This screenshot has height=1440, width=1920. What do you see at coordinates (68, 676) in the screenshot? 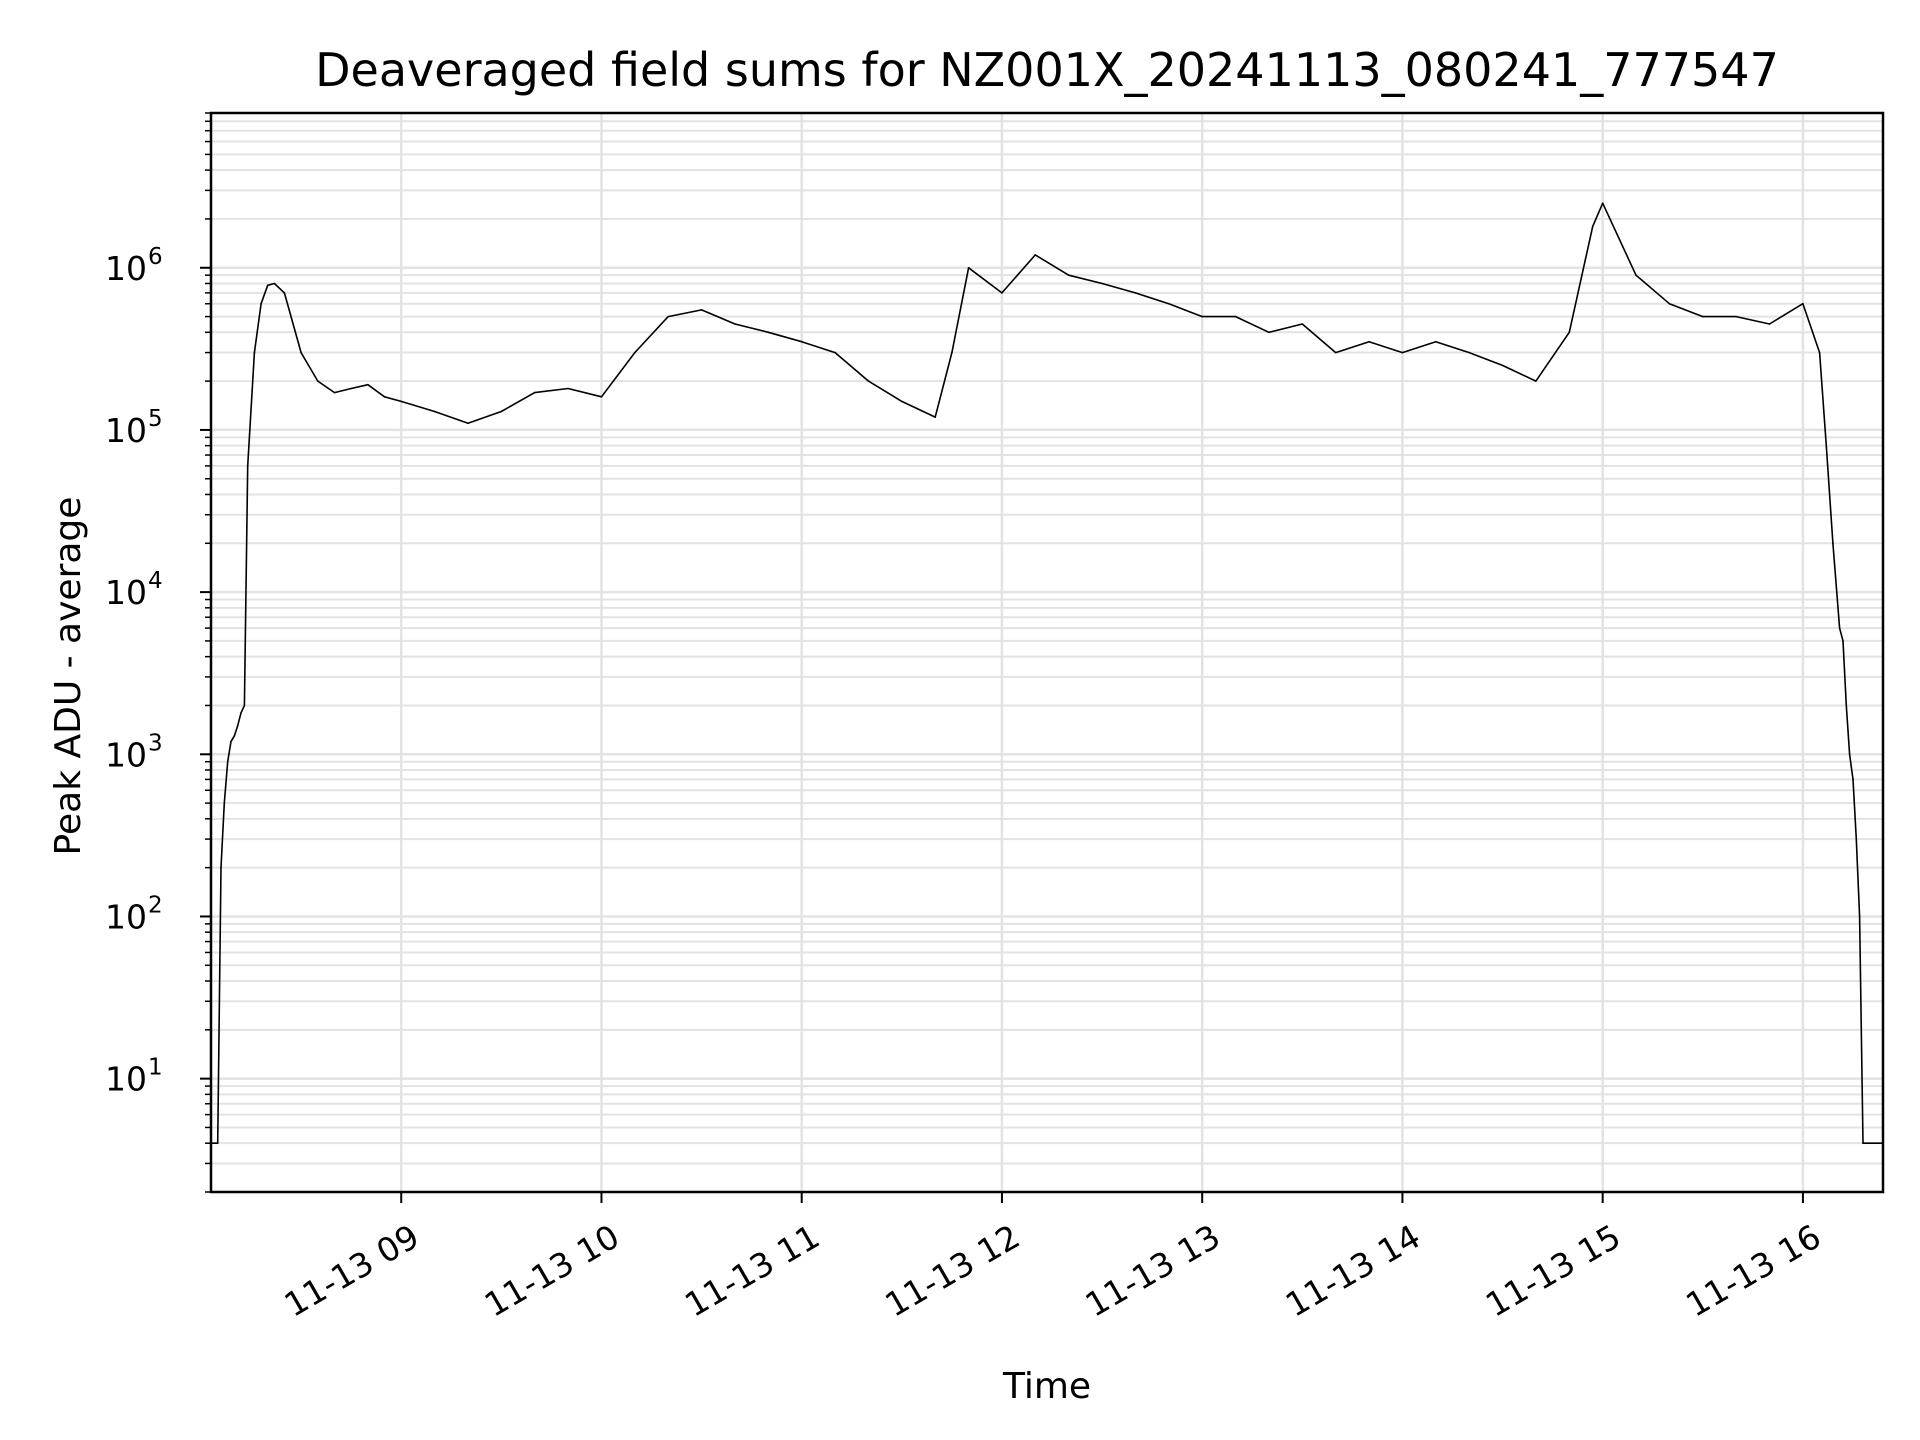
I see `y-axis-label: Peak ADU - average` at bounding box center [68, 676].